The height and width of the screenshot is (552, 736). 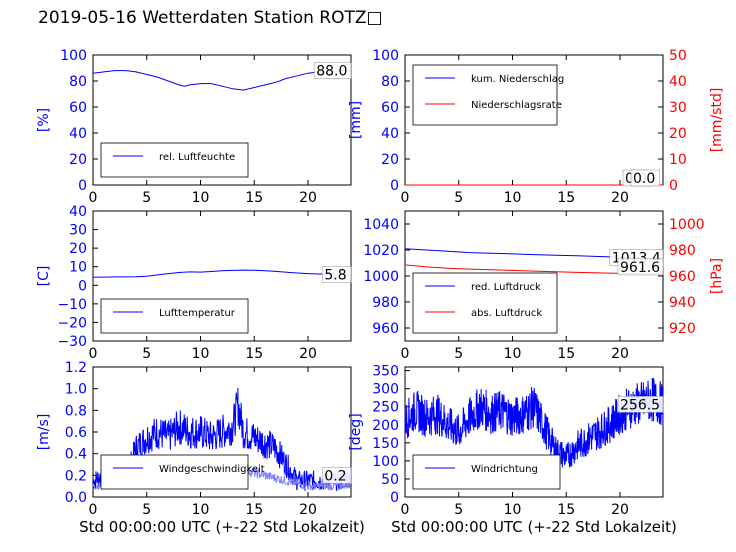 What do you see at coordinates (682, 329) in the screenshot?
I see `y-right-tick-label: 920` at bounding box center [682, 329].